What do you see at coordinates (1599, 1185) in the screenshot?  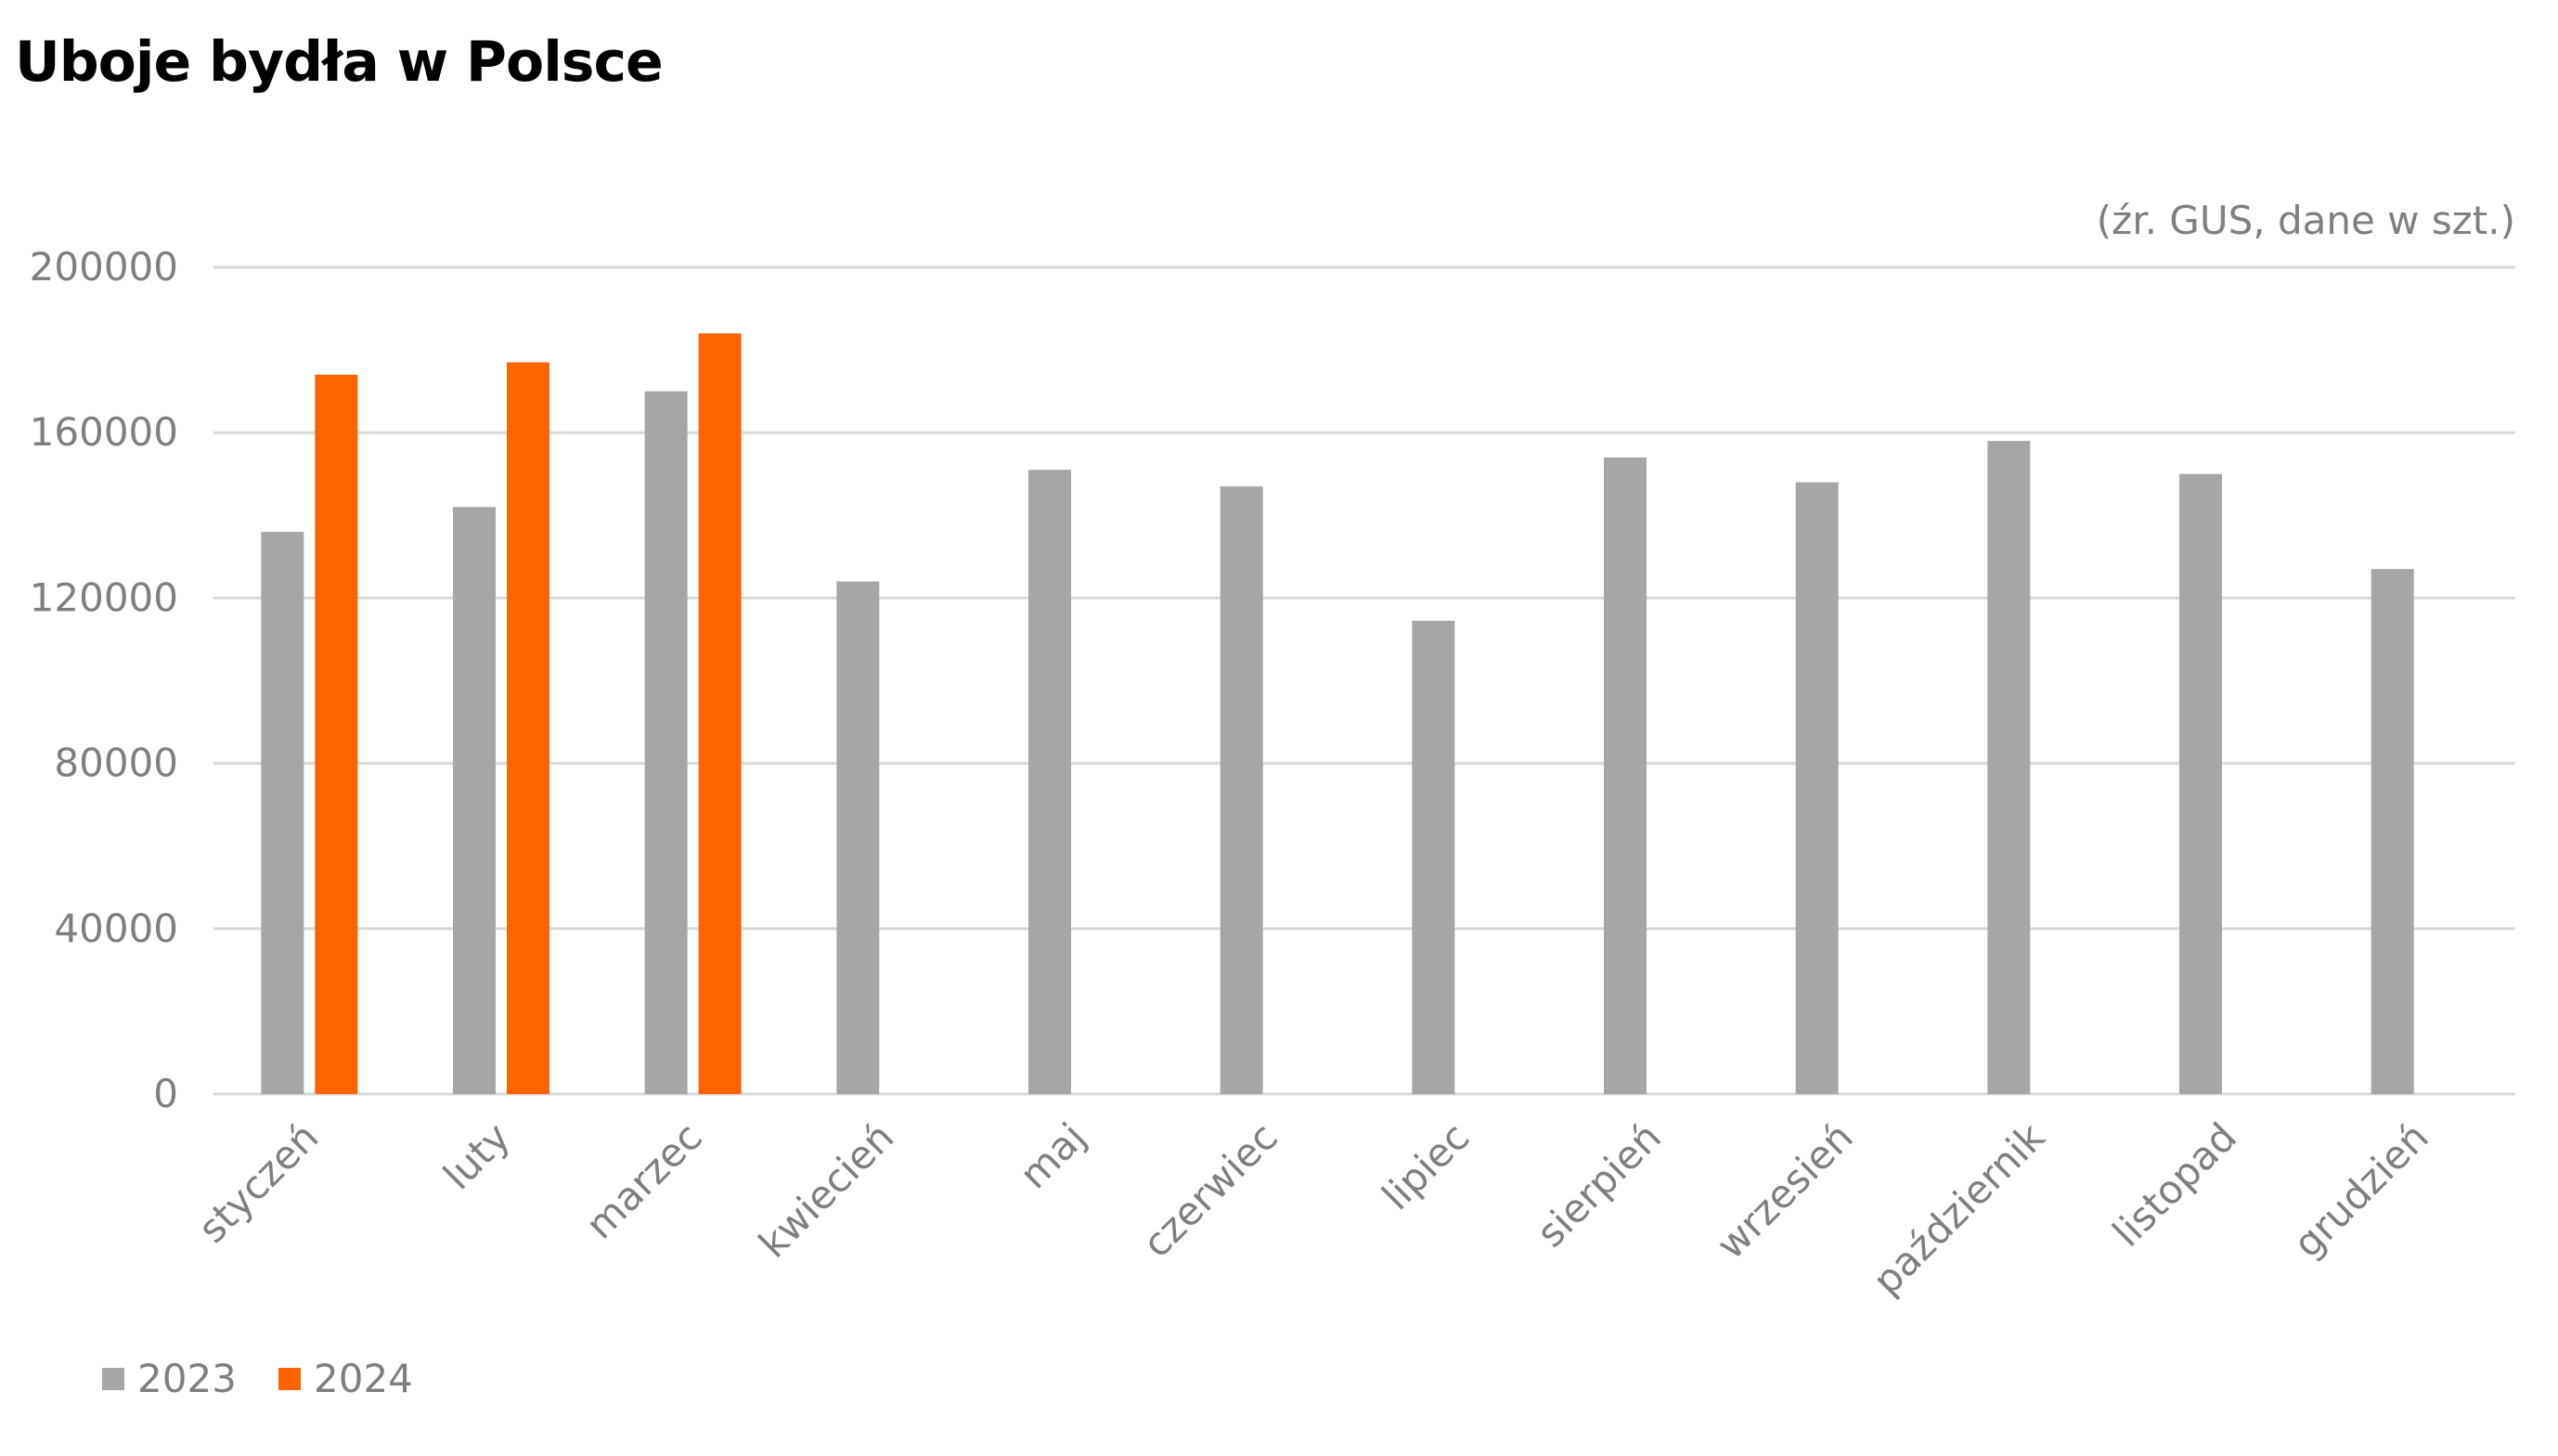 I see `category-label: sierpień` at bounding box center [1599, 1185].